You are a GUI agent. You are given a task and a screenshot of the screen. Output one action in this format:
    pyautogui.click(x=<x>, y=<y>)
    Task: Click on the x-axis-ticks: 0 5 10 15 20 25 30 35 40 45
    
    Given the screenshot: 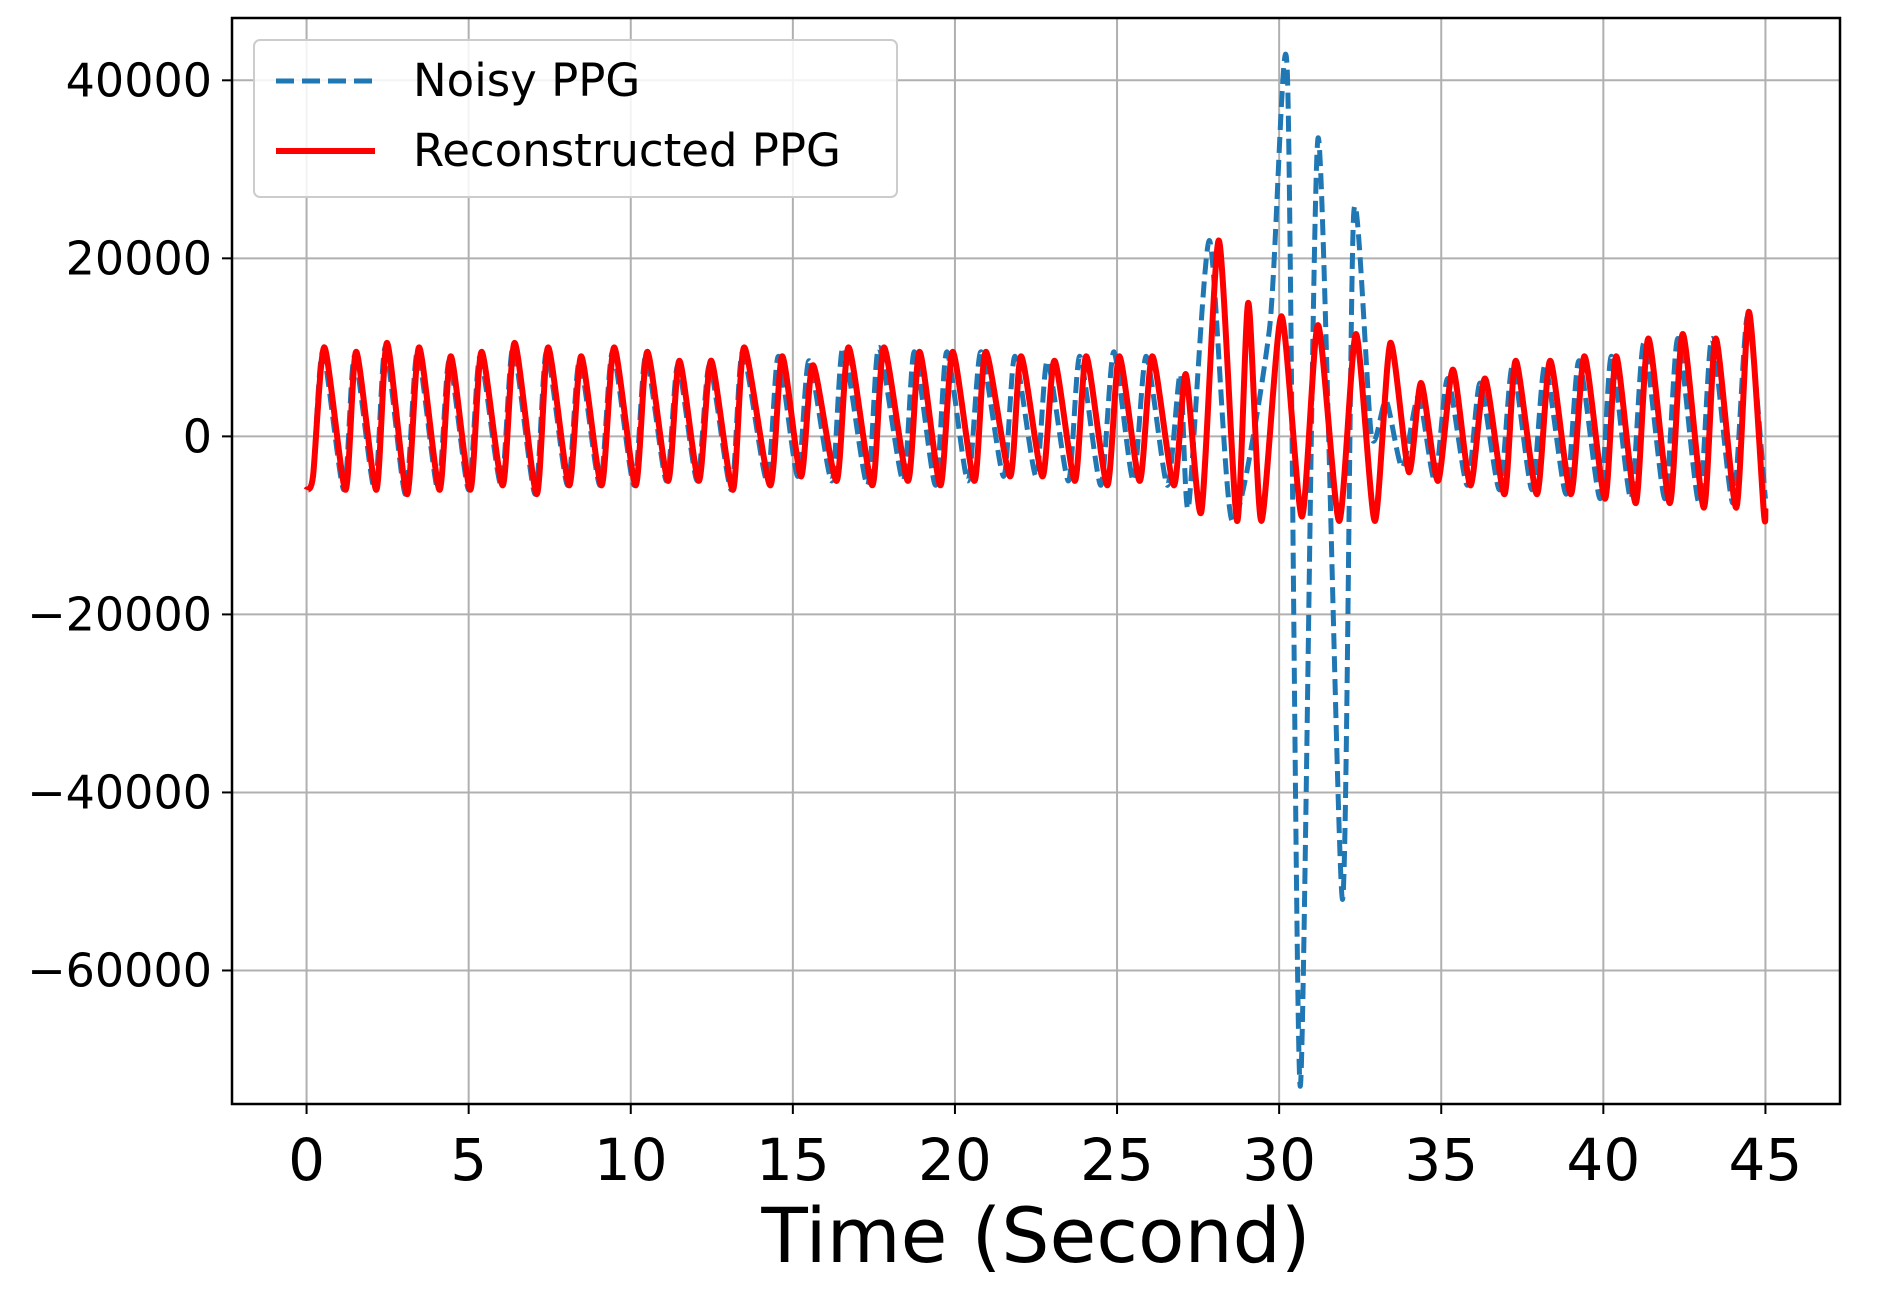 What is the action you would take?
    pyautogui.click(x=1045, y=1149)
    